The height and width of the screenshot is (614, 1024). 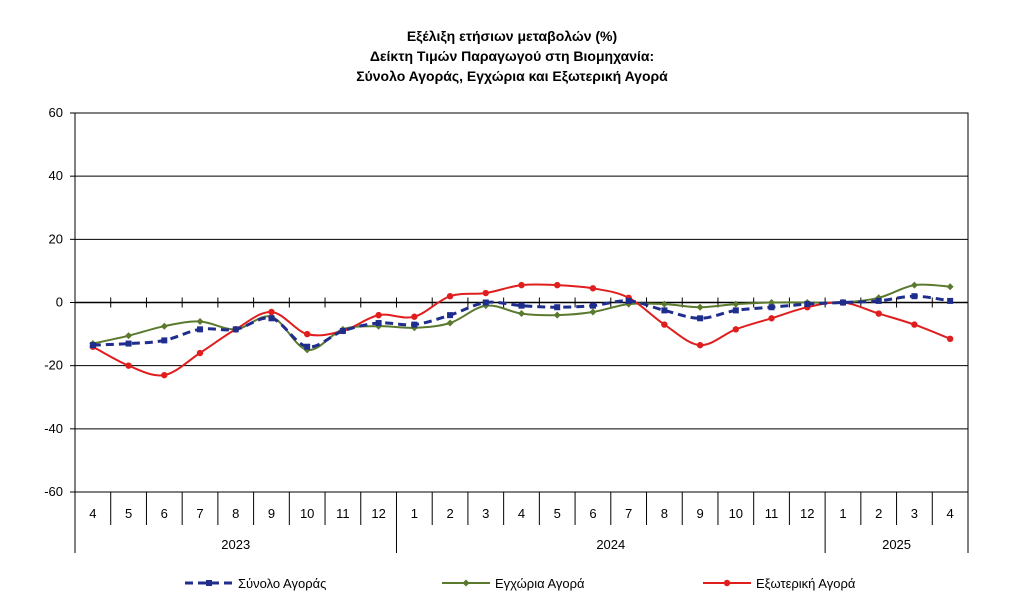 What do you see at coordinates (235, 544) in the screenshot?
I see `x-year-label: 2023` at bounding box center [235, 544].